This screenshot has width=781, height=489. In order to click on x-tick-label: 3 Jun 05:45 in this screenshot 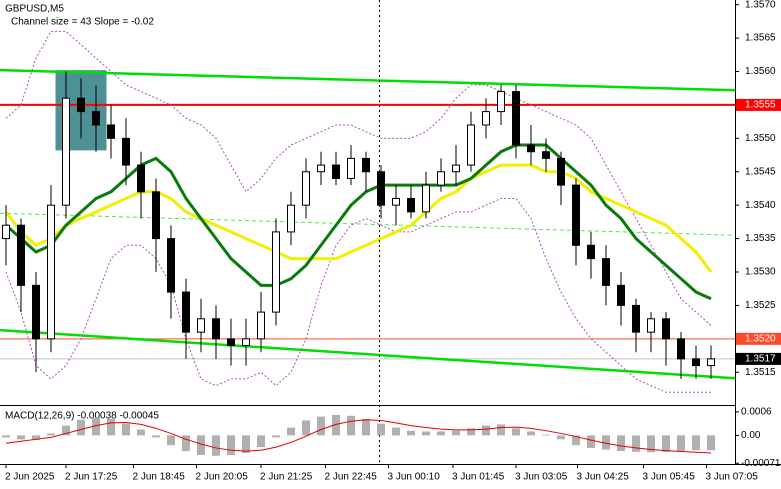, I will do `click(669, 477)`.